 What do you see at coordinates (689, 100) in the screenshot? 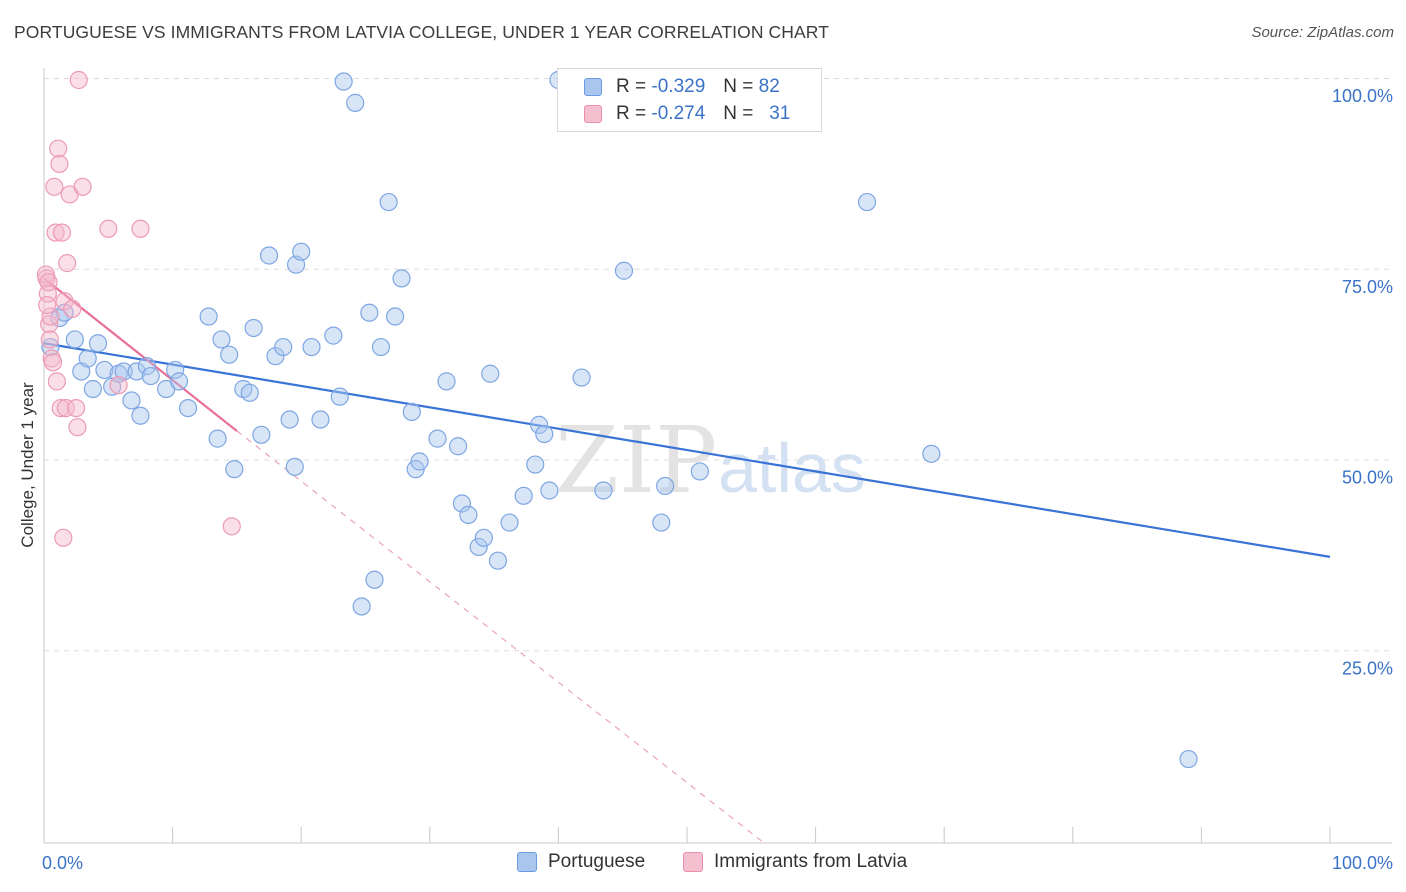
I see `correlation-legend: R = -0.329 N = 82 R = -0.274 N = 31` at bounding box center [689, 100].